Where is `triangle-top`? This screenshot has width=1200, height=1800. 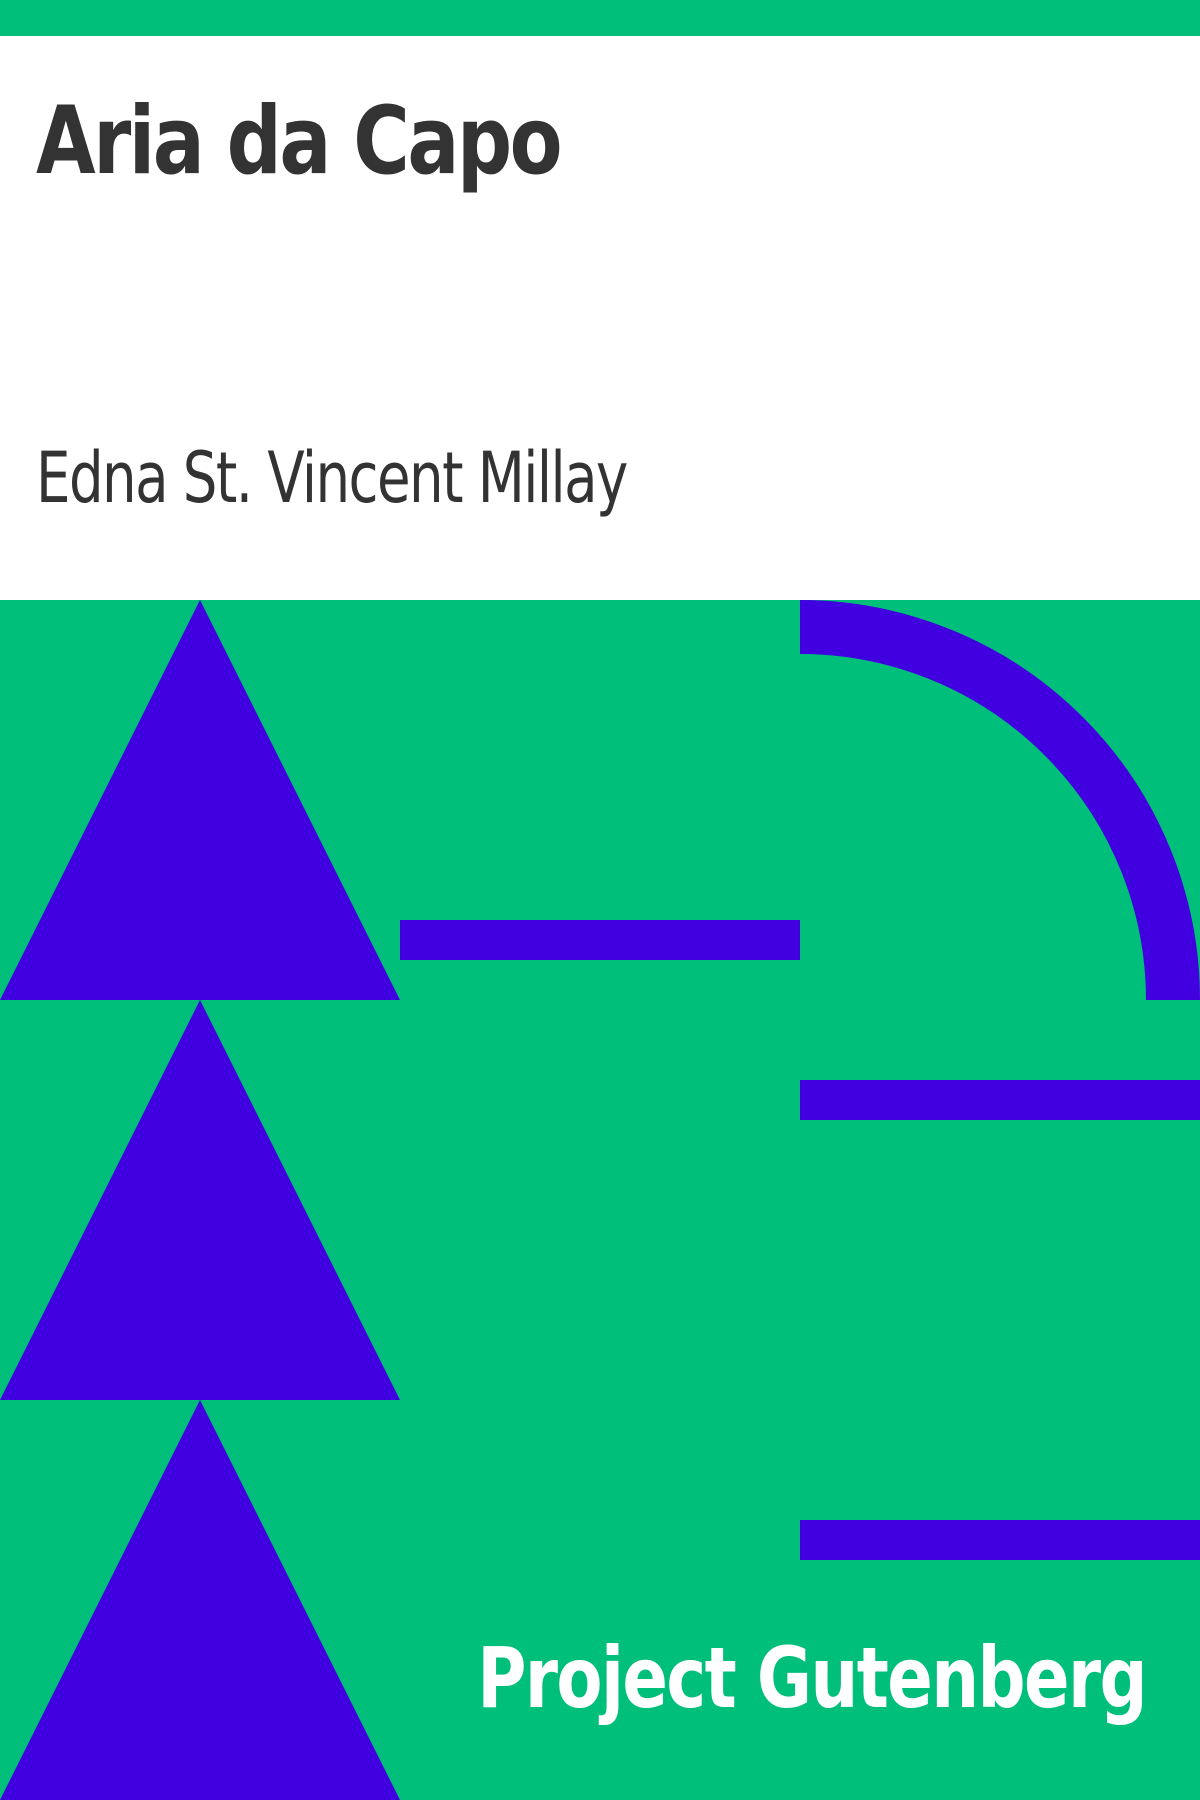
triangle-top is located at coordinates (200, 800).